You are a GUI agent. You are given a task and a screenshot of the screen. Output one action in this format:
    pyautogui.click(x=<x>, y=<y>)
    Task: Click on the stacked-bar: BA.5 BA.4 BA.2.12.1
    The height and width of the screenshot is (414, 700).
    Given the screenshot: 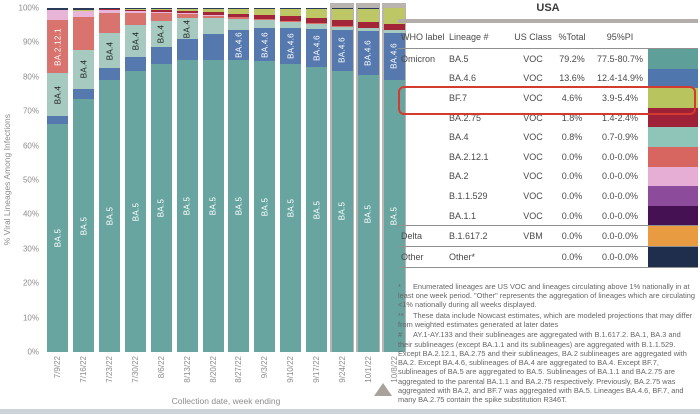 What is the action you would take?
    pyautogui.click(x=58, y=180)
    